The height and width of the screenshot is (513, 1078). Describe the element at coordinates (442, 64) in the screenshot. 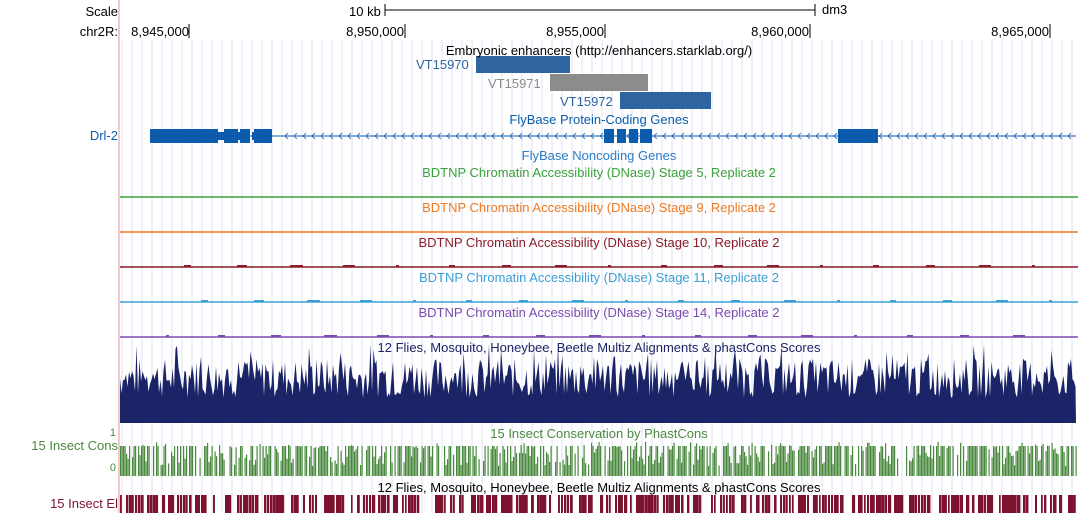

I see `enhancer-label-vt15970: VT15970` at that location.